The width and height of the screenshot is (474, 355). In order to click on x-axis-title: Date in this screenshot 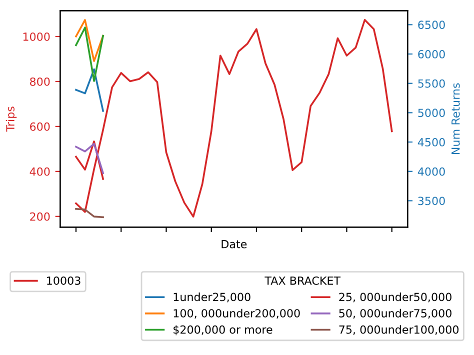, I will do `click(234, 244)`.